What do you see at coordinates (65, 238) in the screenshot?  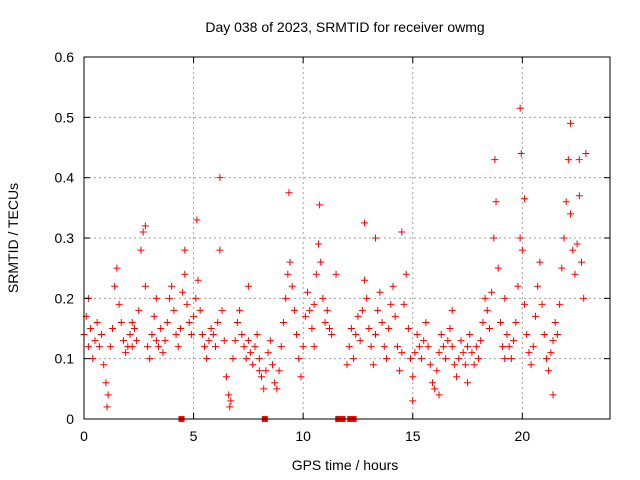 I see `y-tick-label: 0.3` at bounding box center [65, 238].